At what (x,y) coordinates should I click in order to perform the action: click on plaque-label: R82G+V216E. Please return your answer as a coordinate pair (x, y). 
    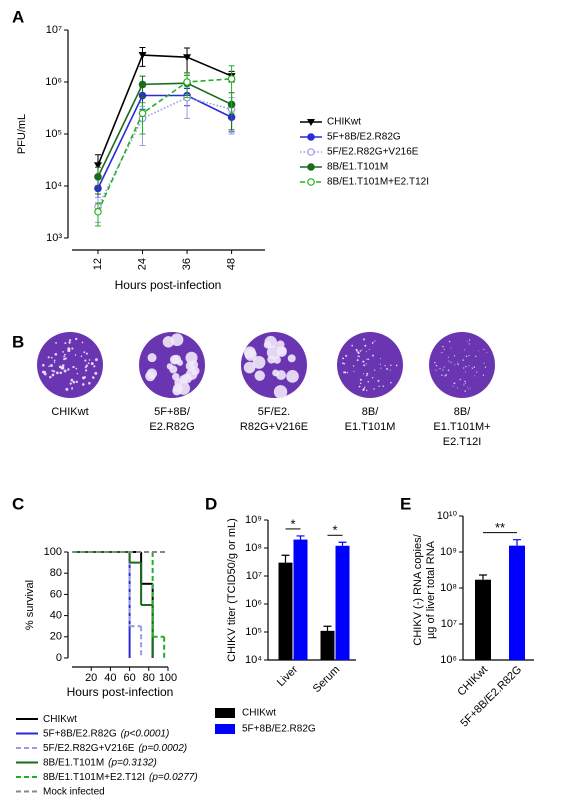
    Looking at the image, I should click on (274, 427).